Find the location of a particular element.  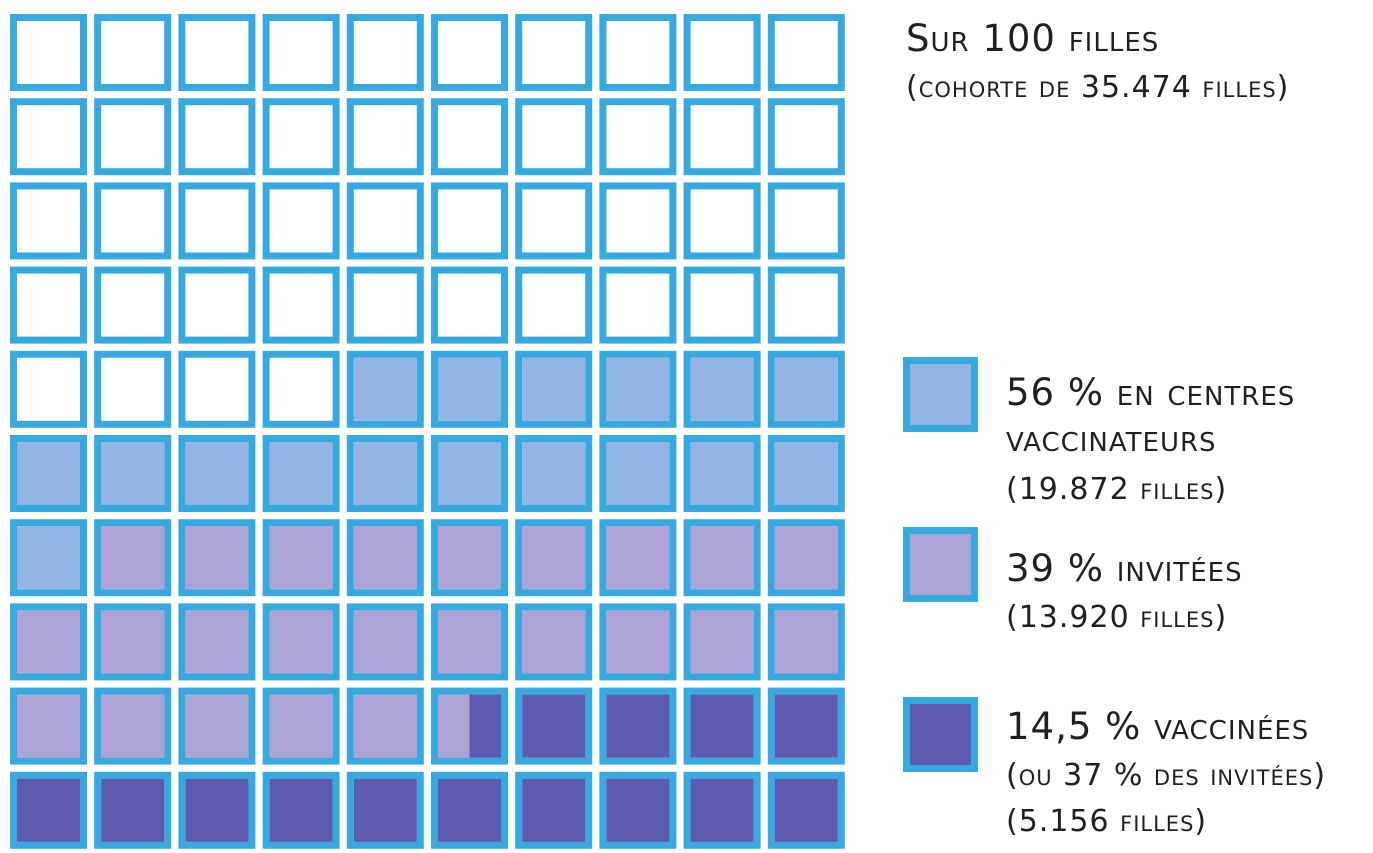

legend-detail: (13.920 filles) is located at coordinates (1117, 617).